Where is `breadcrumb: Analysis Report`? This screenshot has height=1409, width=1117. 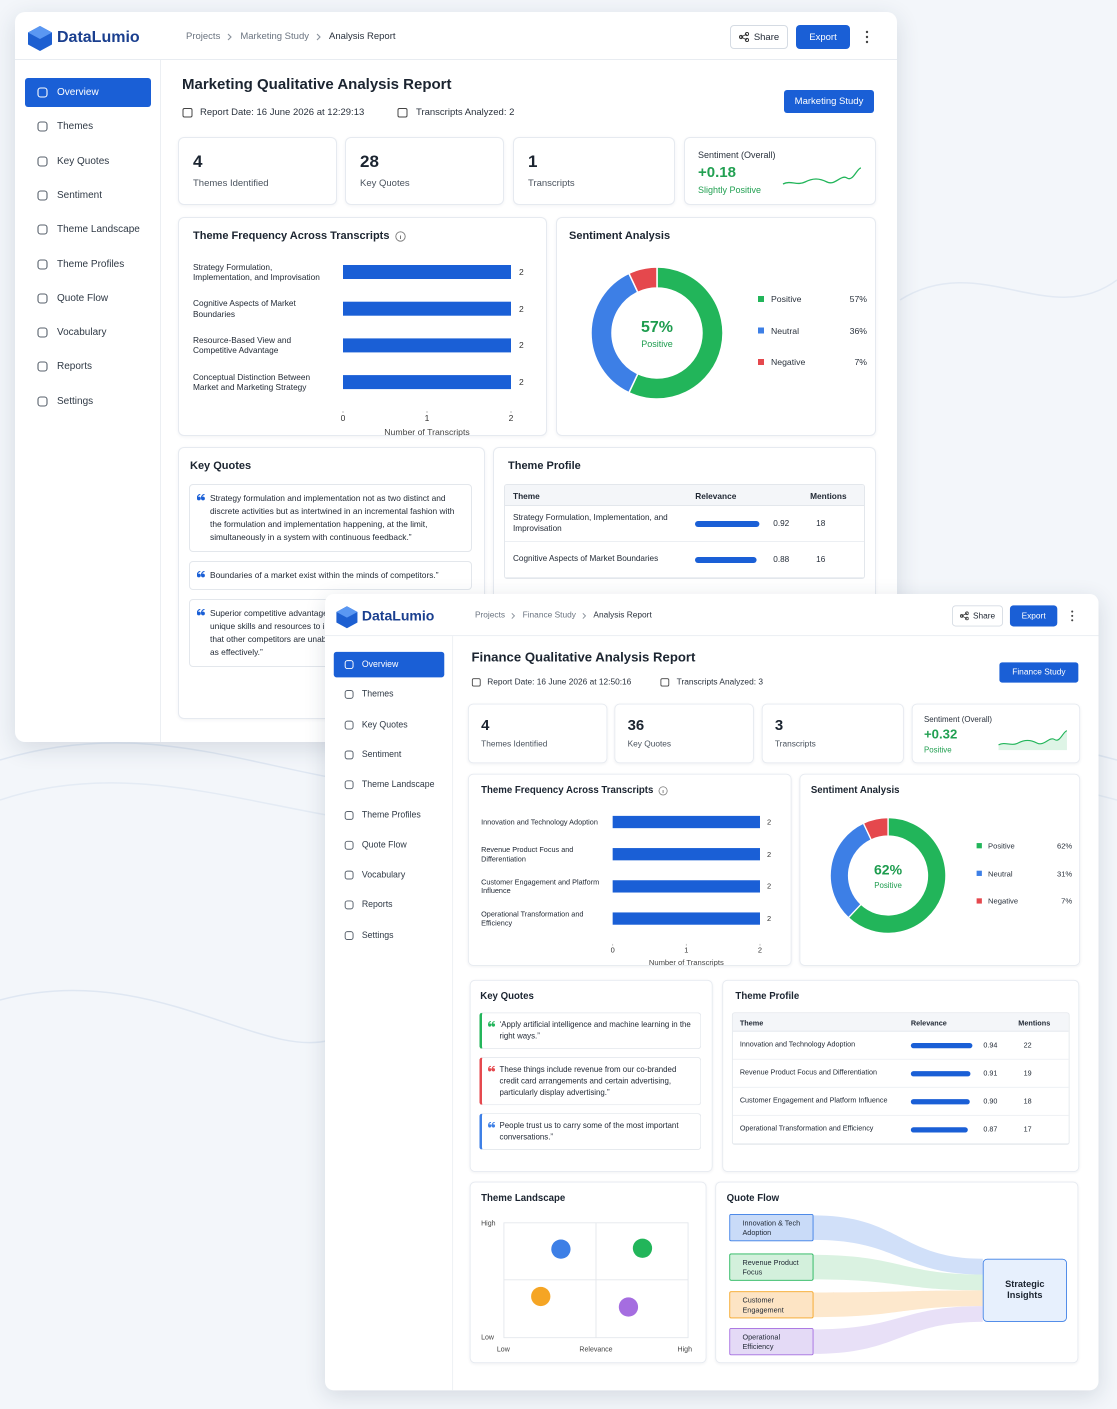 breadcrumb: Analysis Report is located at coordinates (622, 615).